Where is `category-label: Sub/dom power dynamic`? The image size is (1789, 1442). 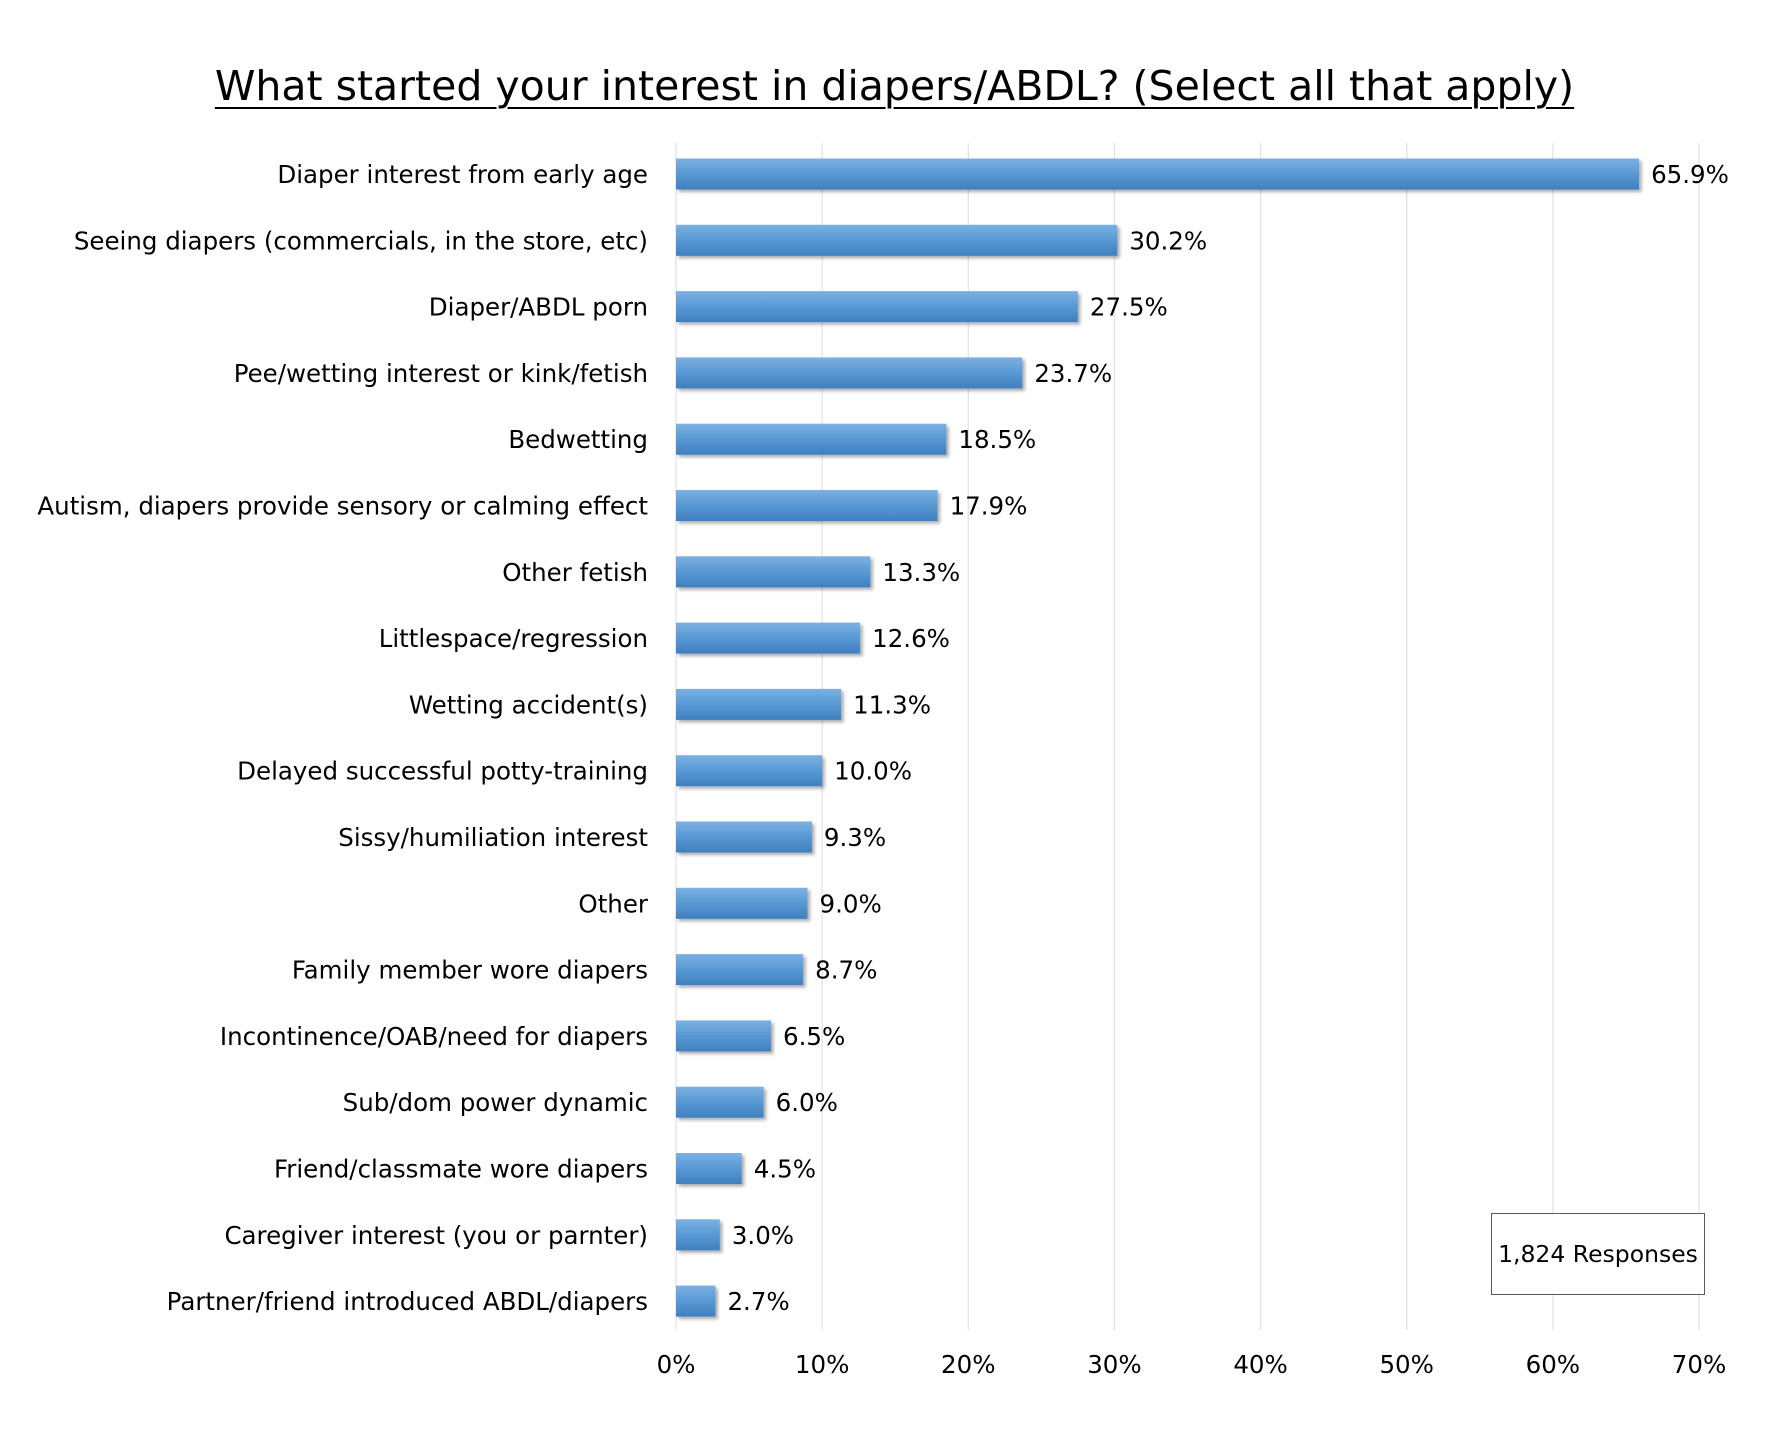 category-label: Sub/dom power dynamic is located at coordinates (495, 1102).